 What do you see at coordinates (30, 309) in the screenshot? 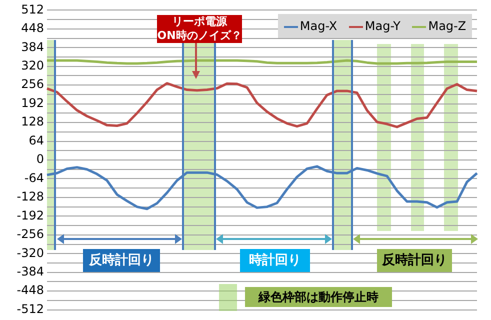
I see `y-tick-label: -512` at bounding box center [30, 309].